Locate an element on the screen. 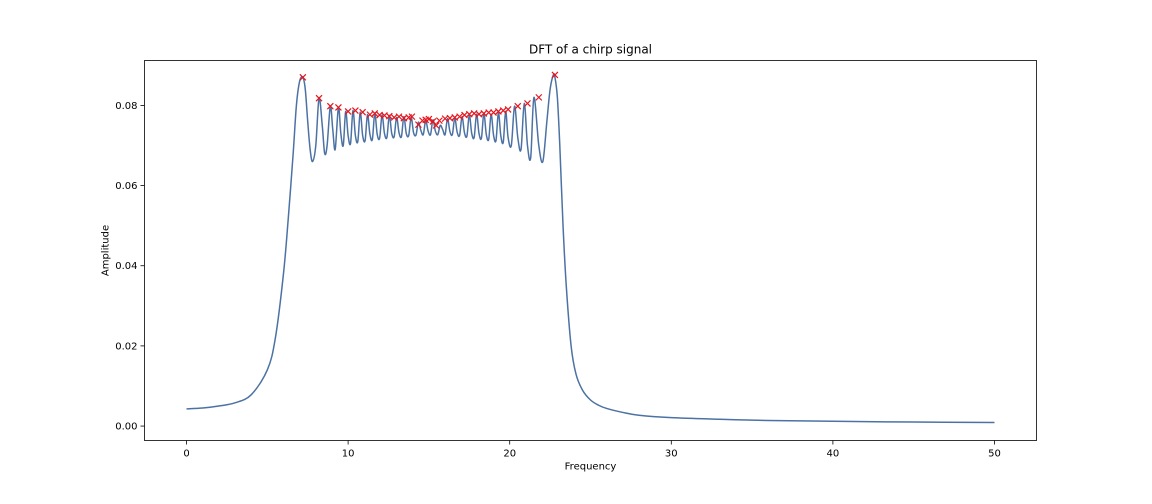  y-tick-label: 0.08 is located at coordinates (126, 106).